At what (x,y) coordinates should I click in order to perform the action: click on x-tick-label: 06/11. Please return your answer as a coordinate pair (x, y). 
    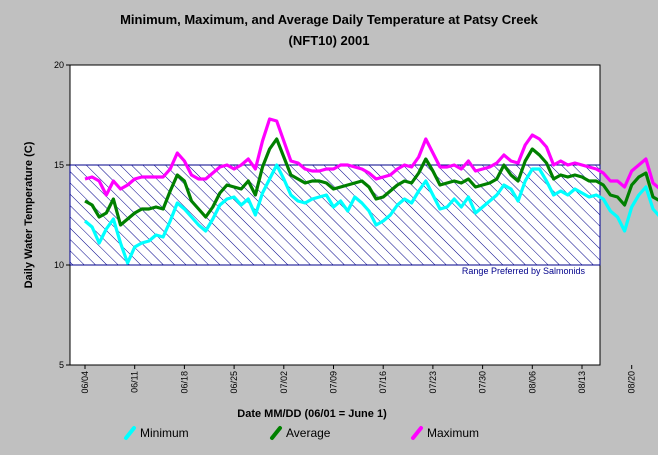
    Looking at the image, I should click on (135, 382).